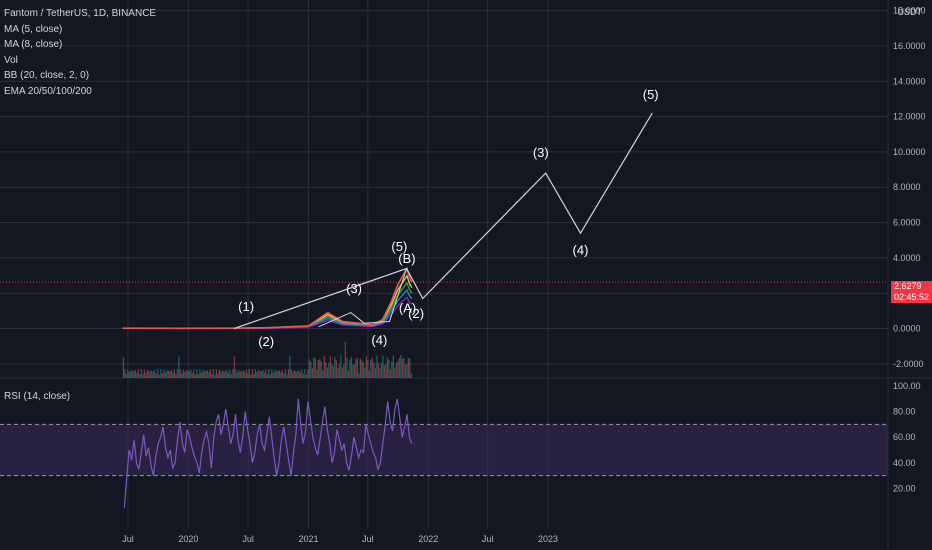  What do you see at coordinates (909, 81) in the screenshot?
I see `price-axis-label: 14.0000` at bounding box center [909, 81].